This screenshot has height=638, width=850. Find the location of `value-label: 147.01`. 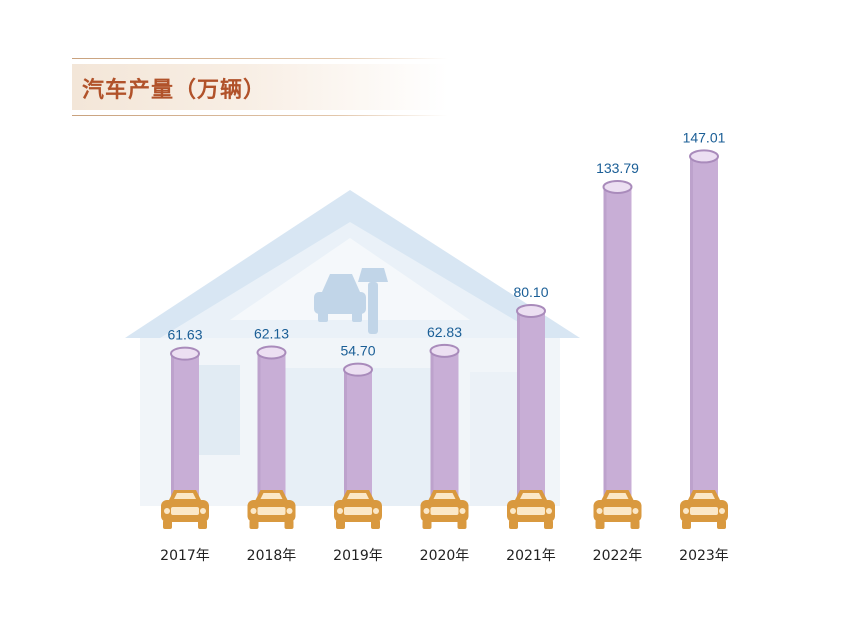

value-label: 147.01 is located at coordinates (704, 137).